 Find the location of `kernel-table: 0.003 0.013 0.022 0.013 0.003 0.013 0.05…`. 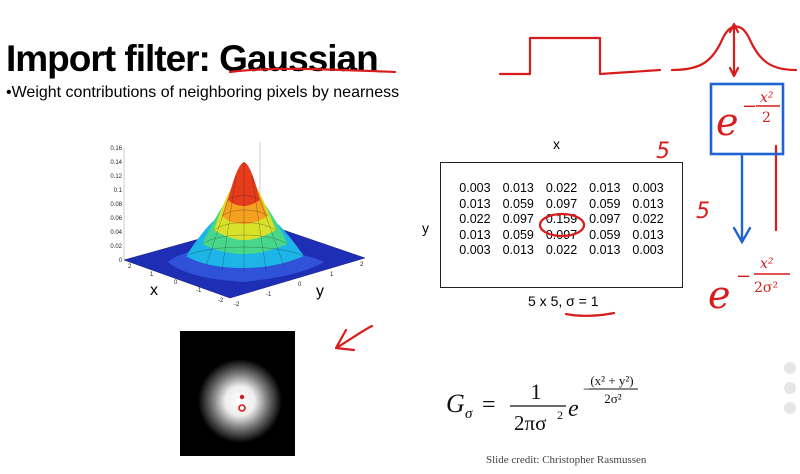

kernel-table: 0.003 0.013 0.022 0.013 0.003 0.013 0.05… is located at coordinates (561, 220).